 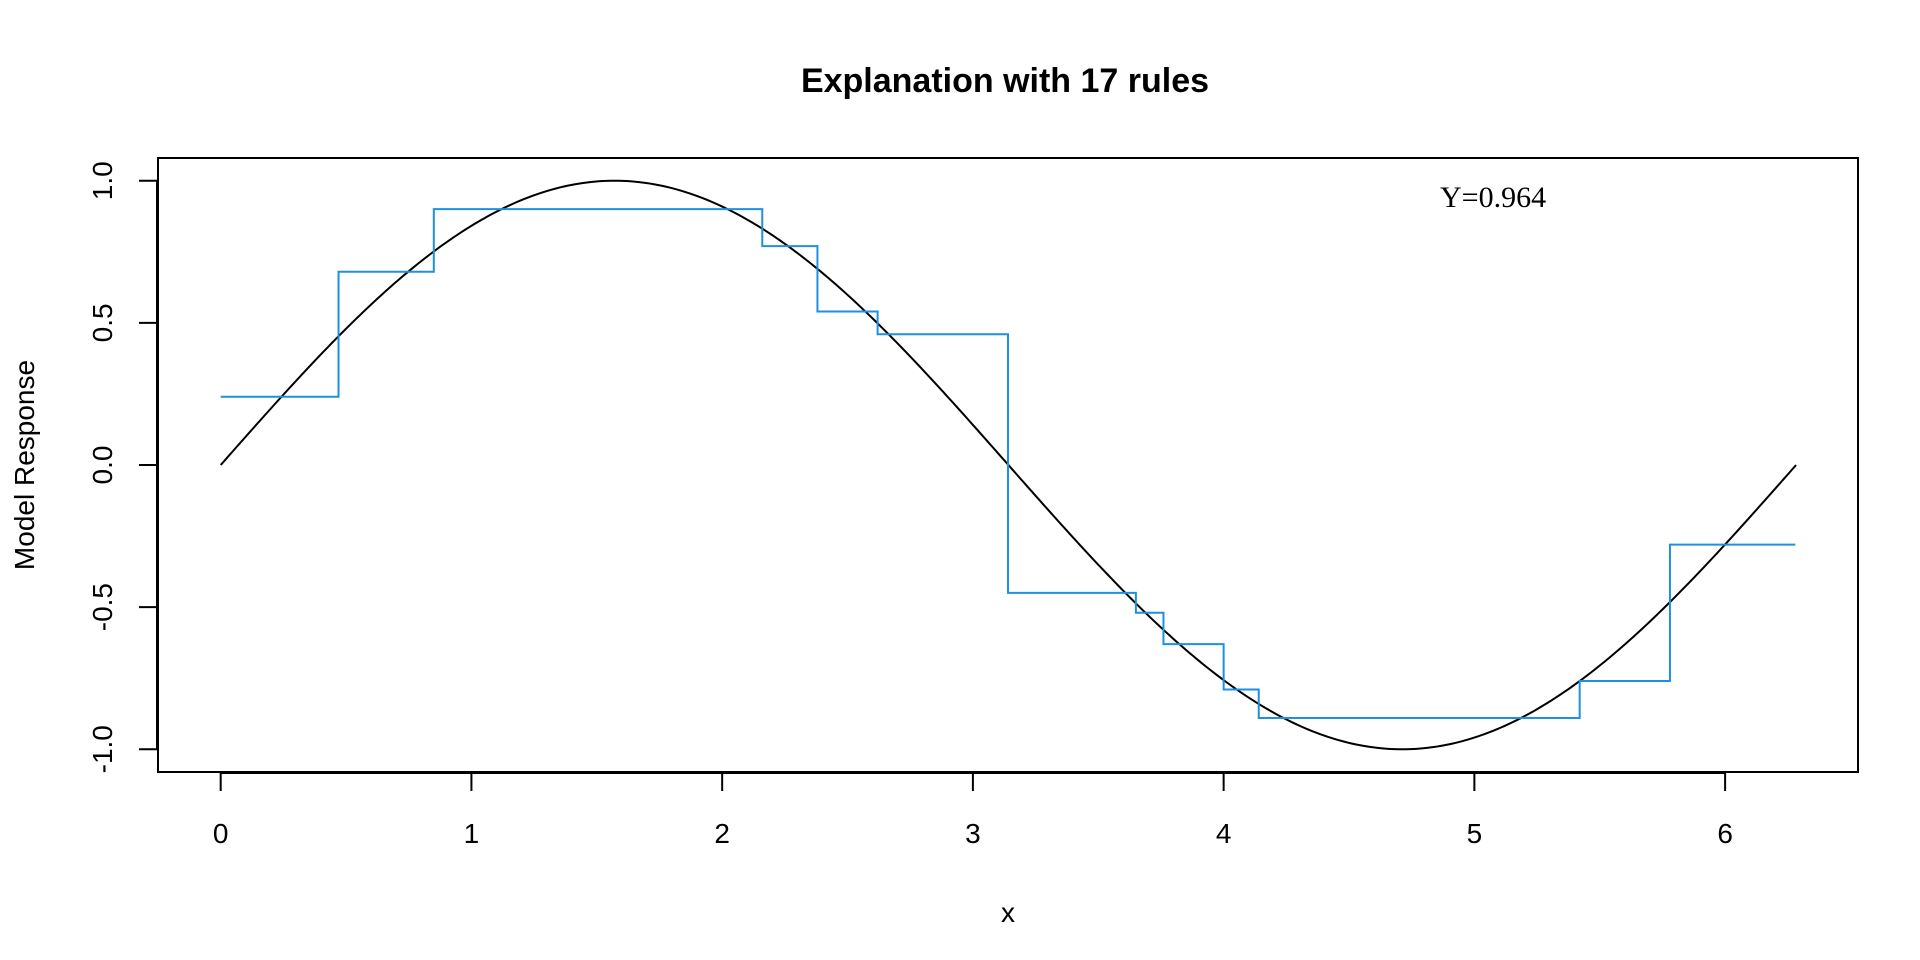 What do you see at coordinates (122, 467) in the screenshot?
I see `y-axis: -1.0 -0.5 0.0 0.5 1.0` at bounding box center [122, 467].